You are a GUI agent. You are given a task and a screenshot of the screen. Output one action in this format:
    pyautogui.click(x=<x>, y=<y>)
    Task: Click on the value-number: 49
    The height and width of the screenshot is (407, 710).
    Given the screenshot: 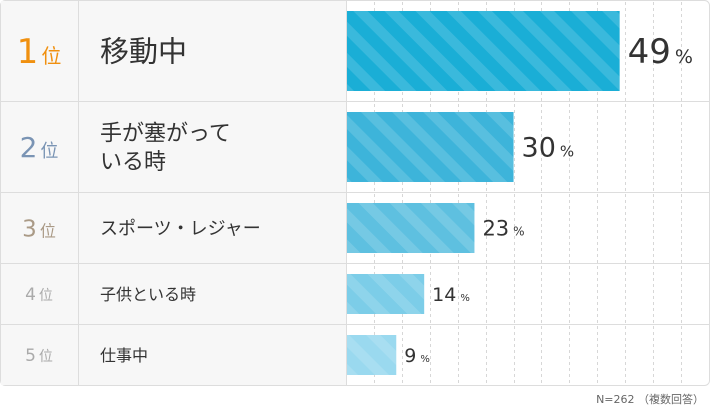 What is the action you would take?
    pyautogui.click(x=649, y=52)
    